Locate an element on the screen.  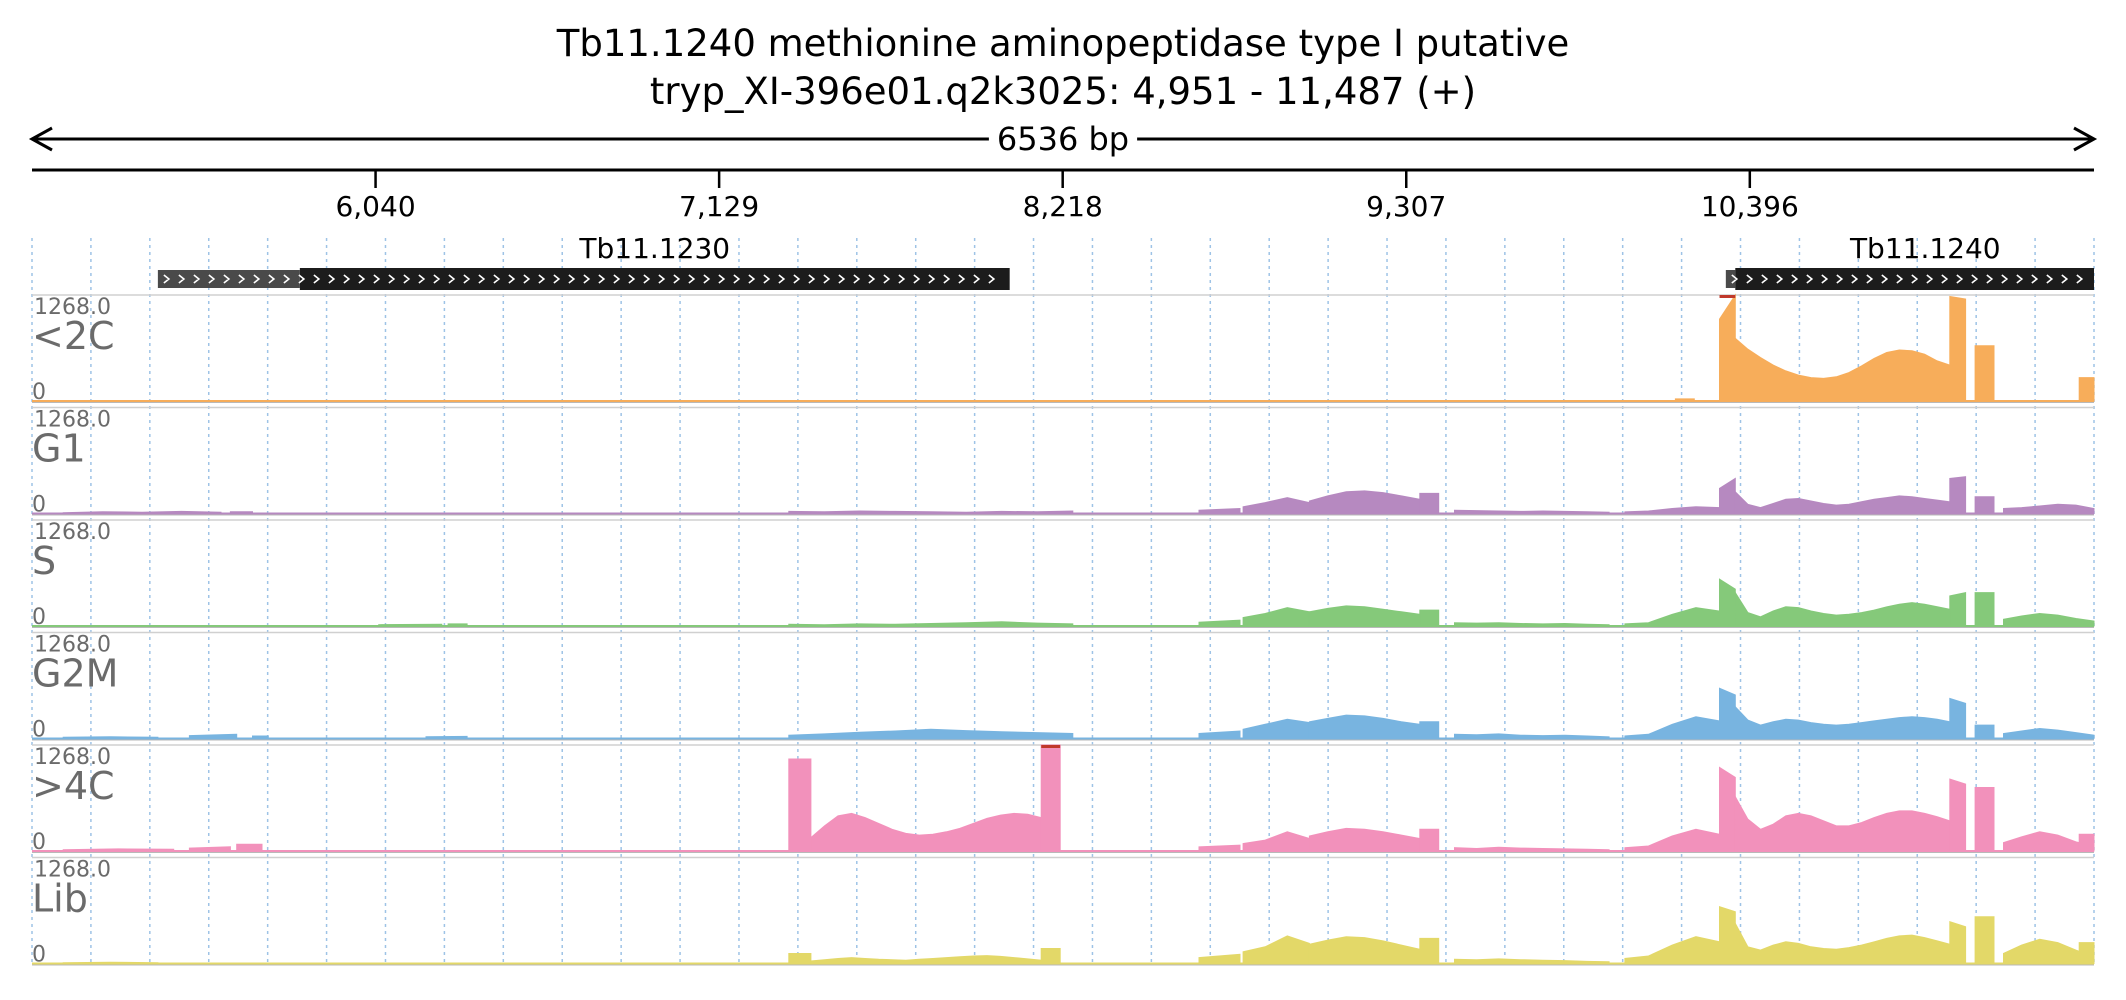
gene-model: Tb11.1230 is located at coordinates (583, 261).